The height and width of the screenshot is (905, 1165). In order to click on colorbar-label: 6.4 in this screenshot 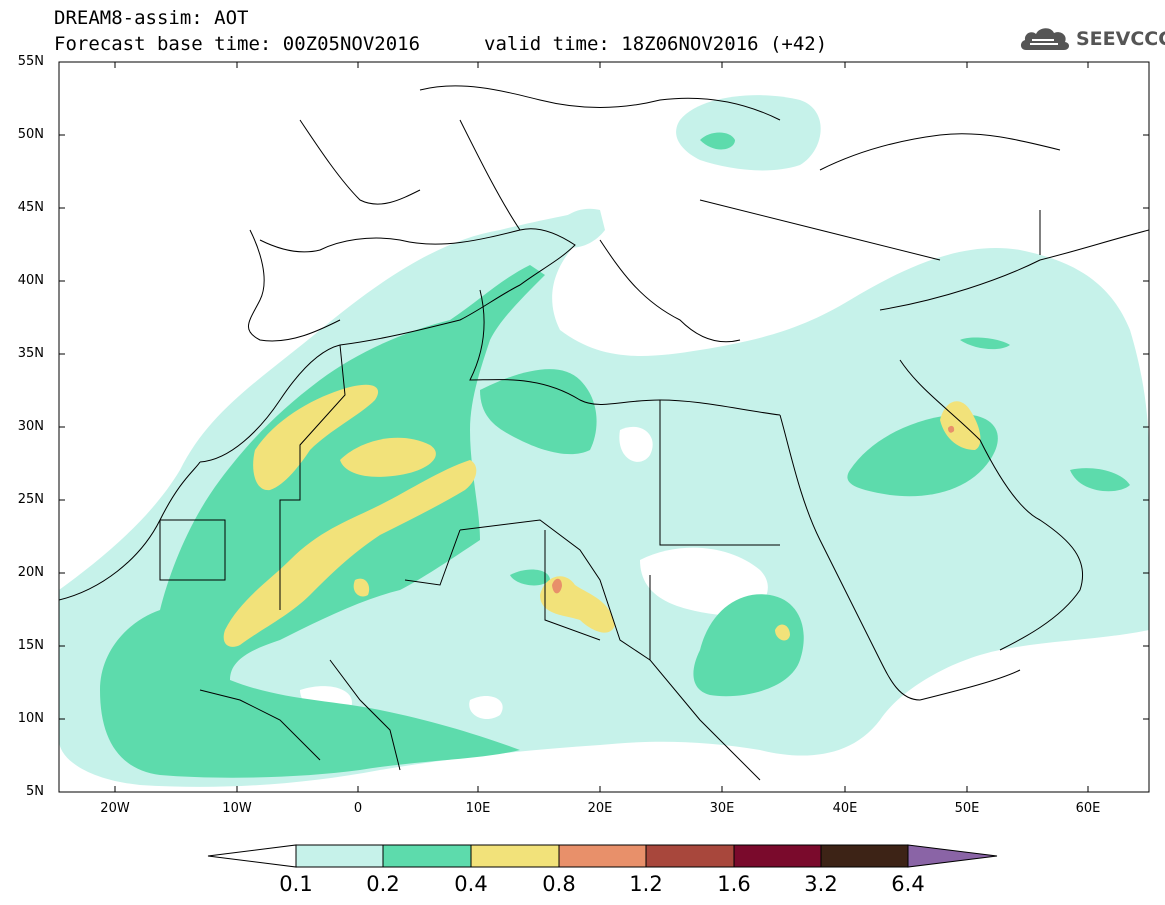, I will do `click(908, 884)`.